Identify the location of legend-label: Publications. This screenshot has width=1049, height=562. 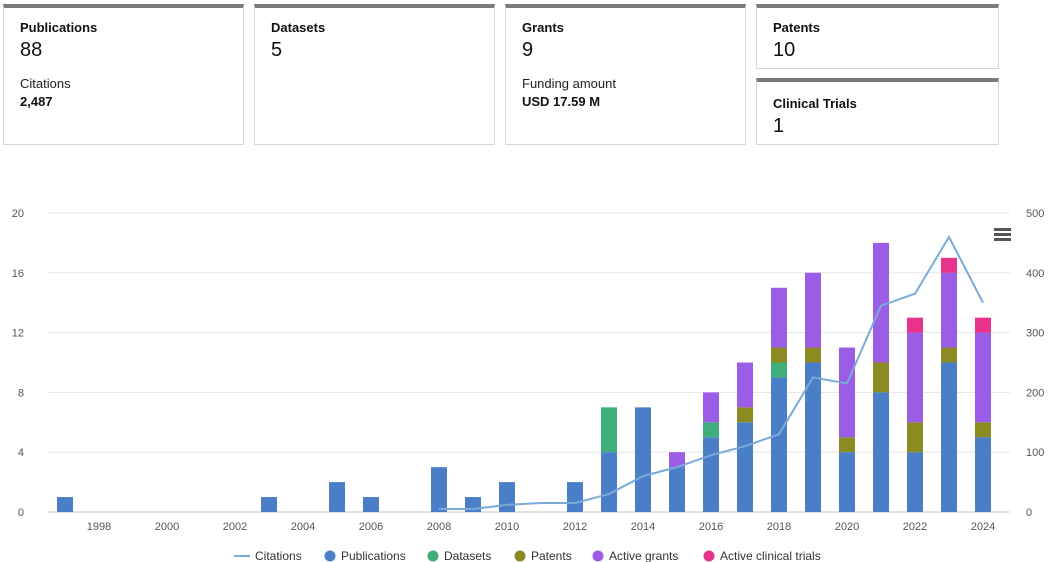
(373, 555).